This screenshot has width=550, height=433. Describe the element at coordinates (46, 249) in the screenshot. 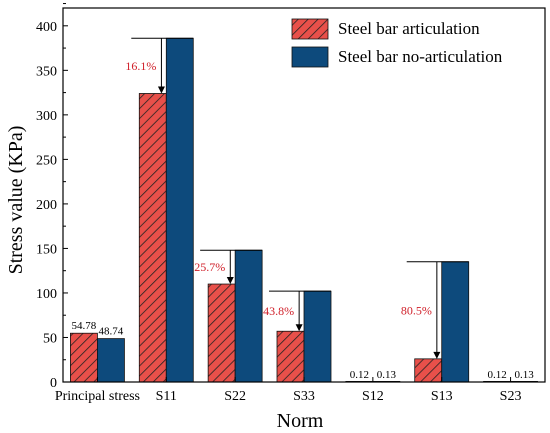

I see `y-tick-label: 150` at that location.